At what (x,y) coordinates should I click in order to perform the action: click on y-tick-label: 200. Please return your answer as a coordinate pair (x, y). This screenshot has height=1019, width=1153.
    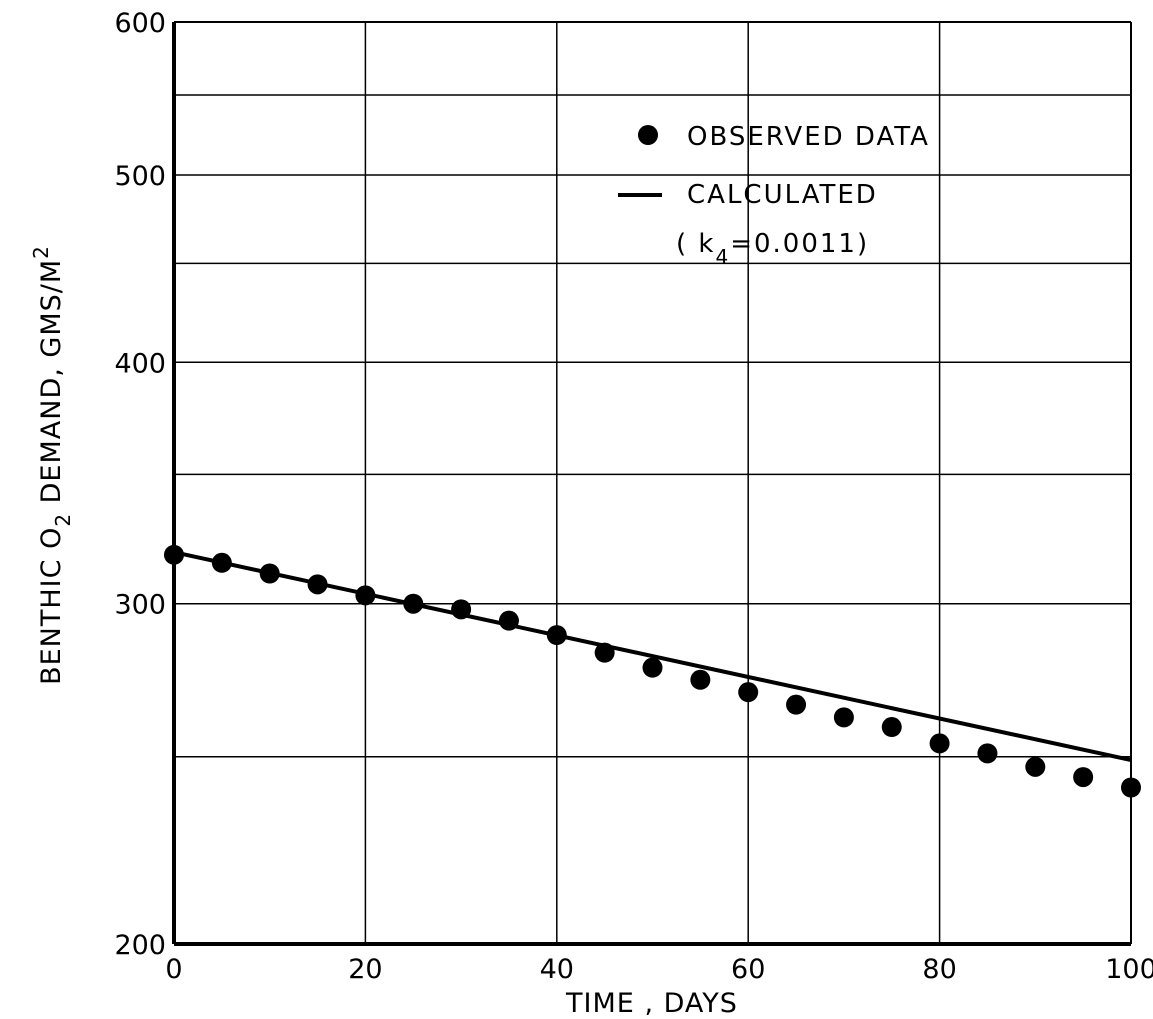
    Looking at the image, I should click on (140, 945).